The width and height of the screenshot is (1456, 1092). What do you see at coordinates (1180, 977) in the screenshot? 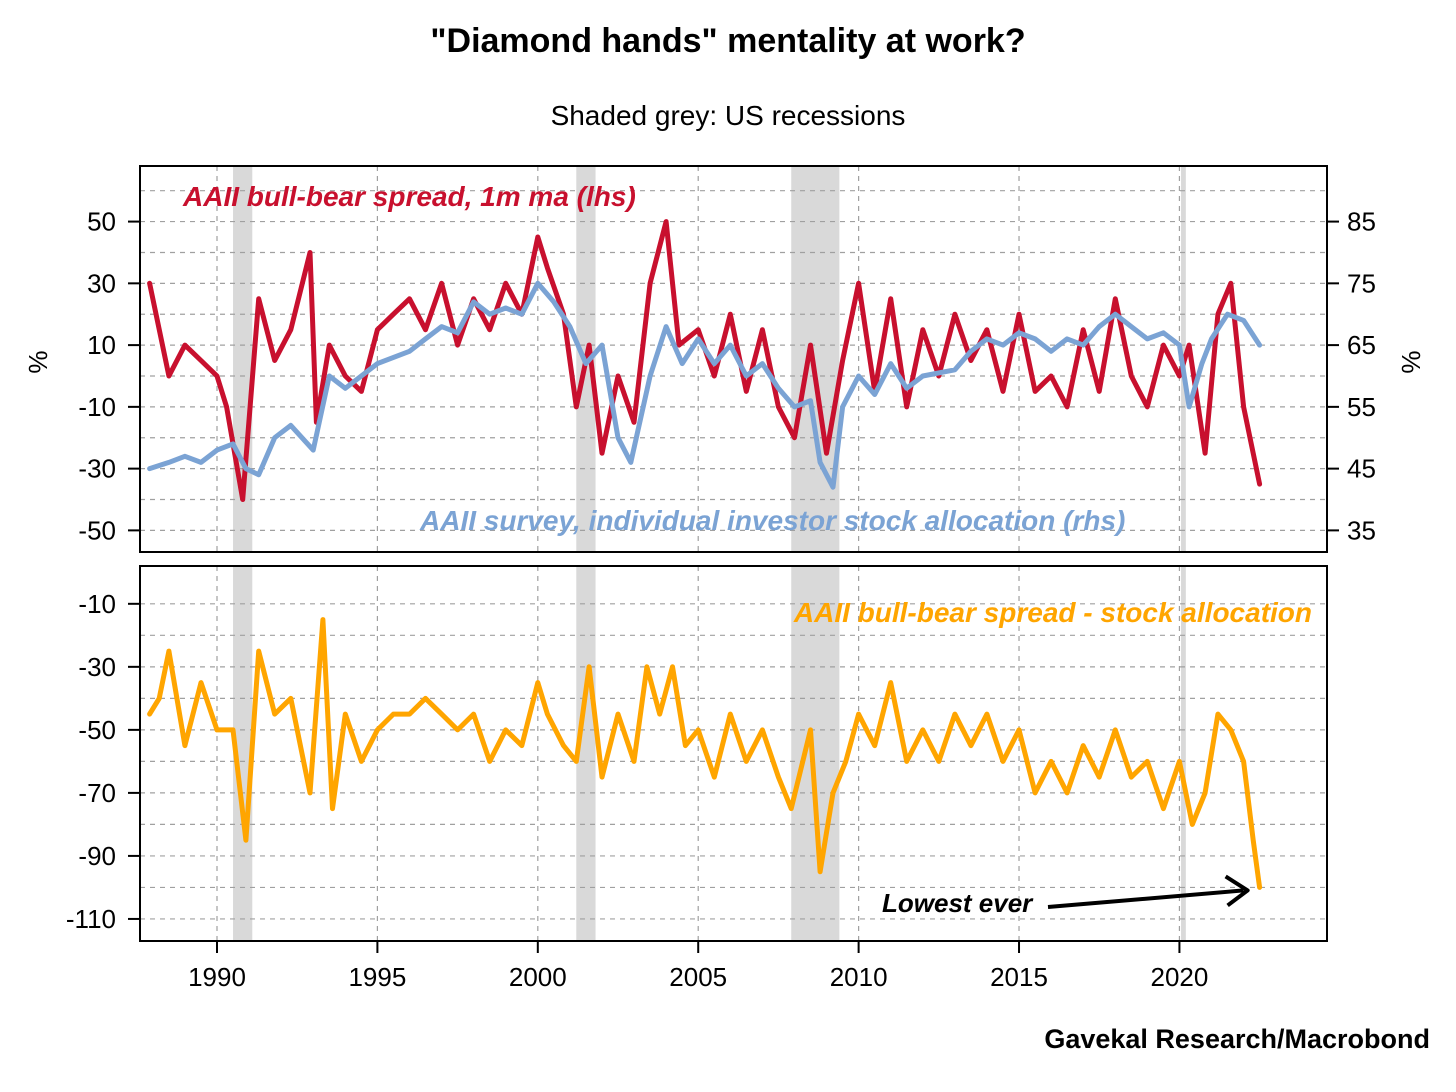
I see `x-tick-label: 2020` at bounding box center [1180, 977].